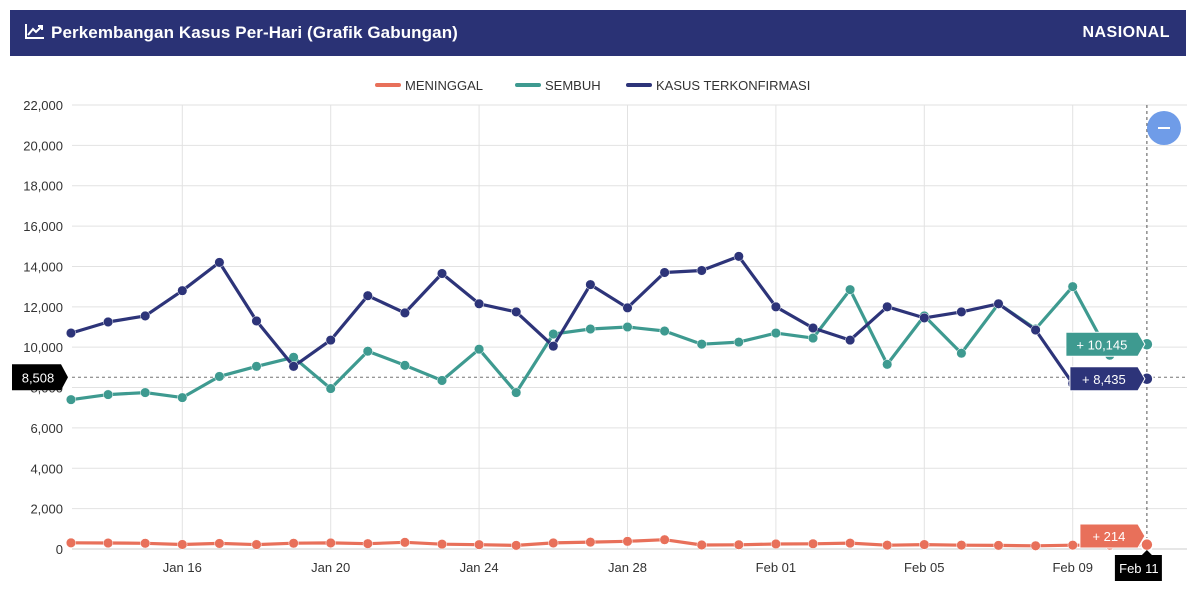 The width and height of the screenshot is (1192, 600). Describe the element at coordinates (43, 347) in the screenshot. I see `y-tick-label: 10,000` at that location.